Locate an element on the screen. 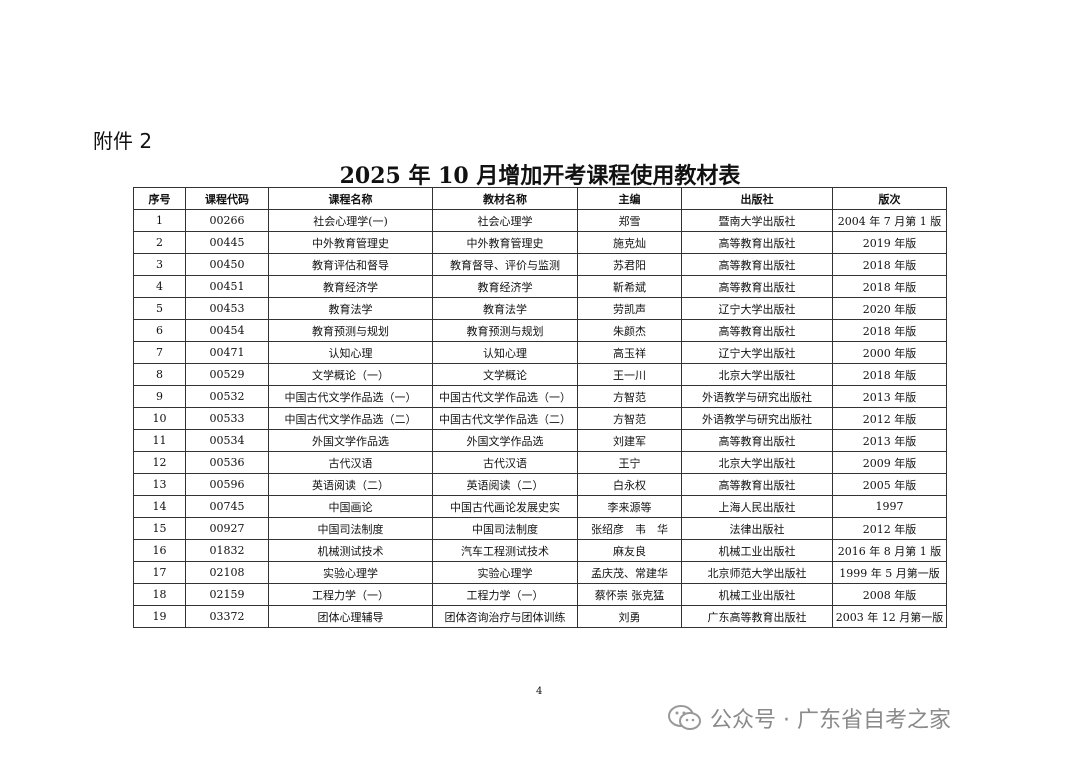  table-cell: 教育预测与规划 is located at coordinates (350, 330).